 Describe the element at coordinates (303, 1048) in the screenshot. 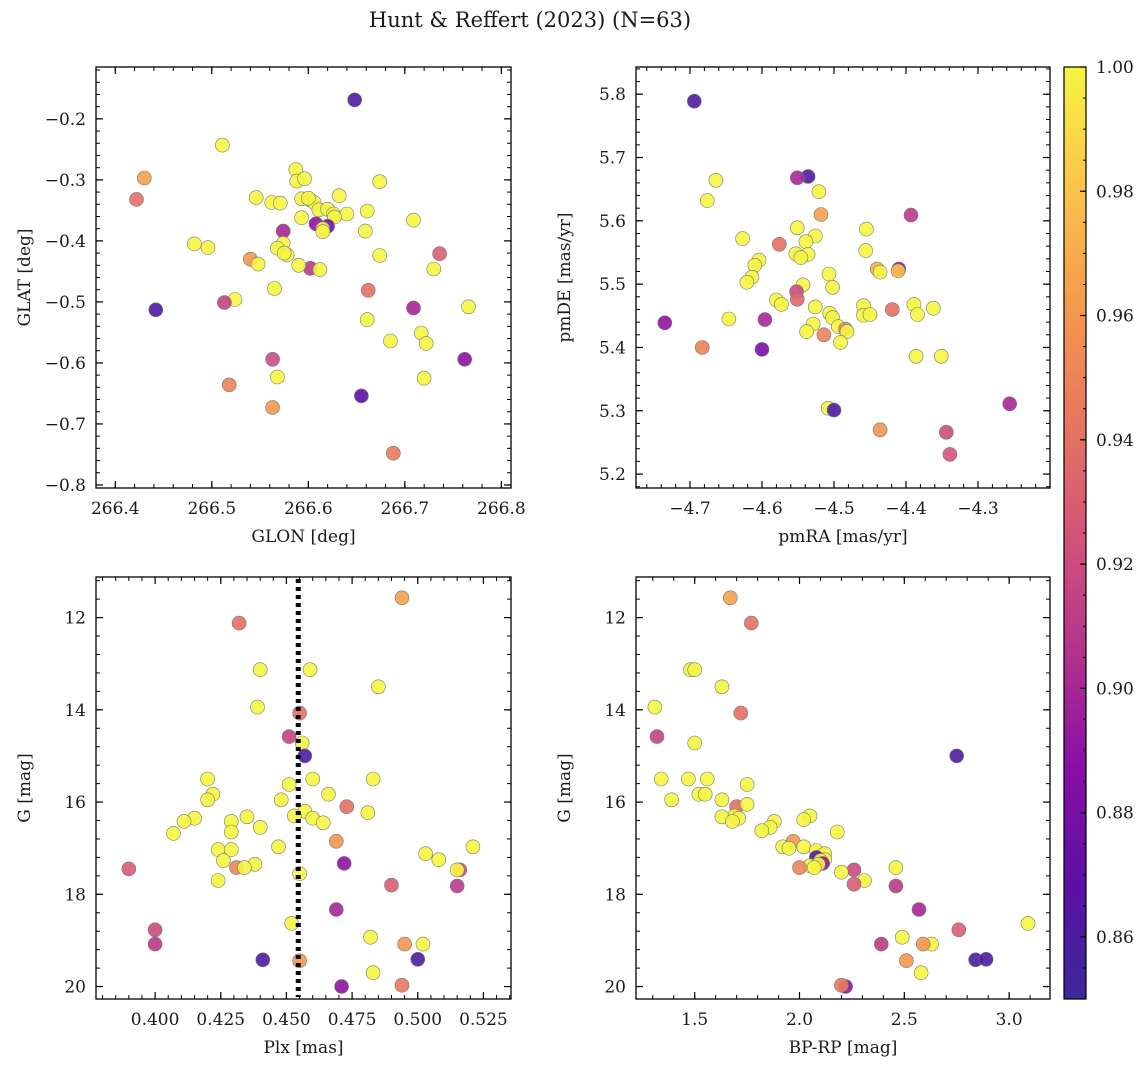

I see `x-axis-label: Plx [mas]` at that location.